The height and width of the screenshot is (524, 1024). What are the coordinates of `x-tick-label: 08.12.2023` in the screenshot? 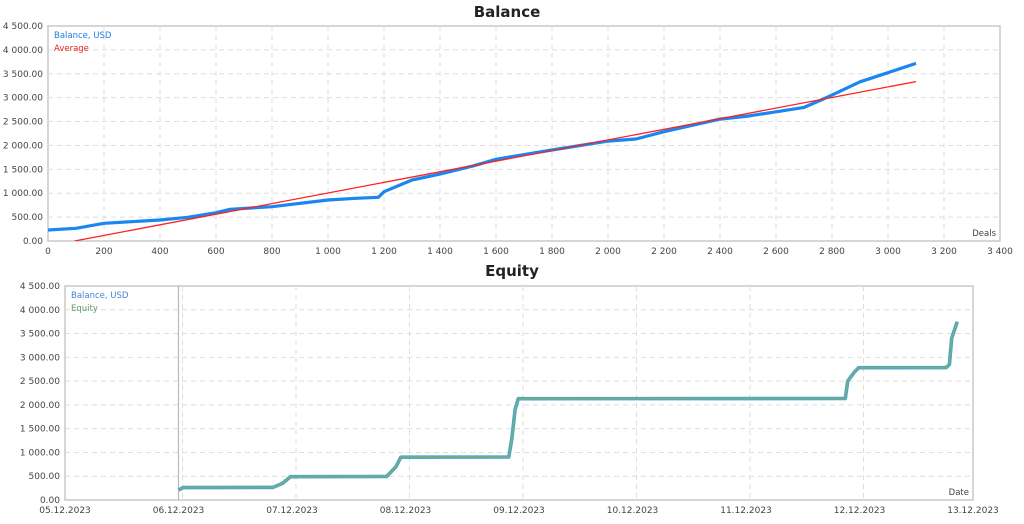 It's located at (406, 511).